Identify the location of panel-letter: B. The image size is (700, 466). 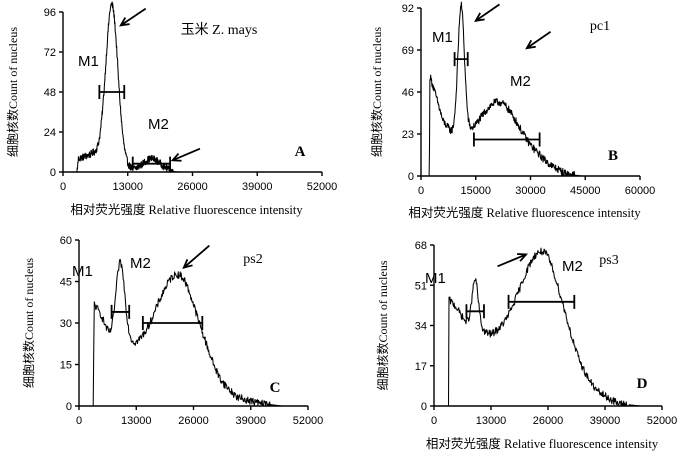
(613, 156).